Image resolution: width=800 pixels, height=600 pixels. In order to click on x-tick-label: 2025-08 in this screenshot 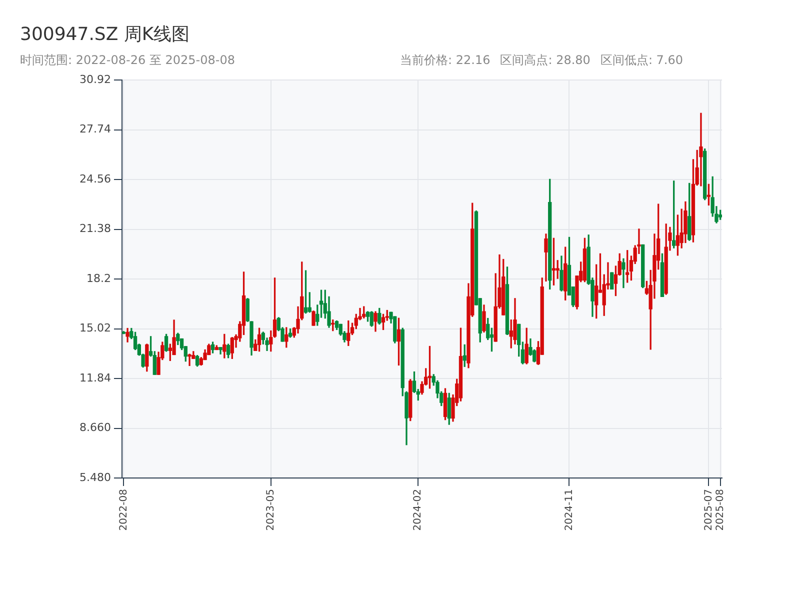, I will do `click(720, 510)`.